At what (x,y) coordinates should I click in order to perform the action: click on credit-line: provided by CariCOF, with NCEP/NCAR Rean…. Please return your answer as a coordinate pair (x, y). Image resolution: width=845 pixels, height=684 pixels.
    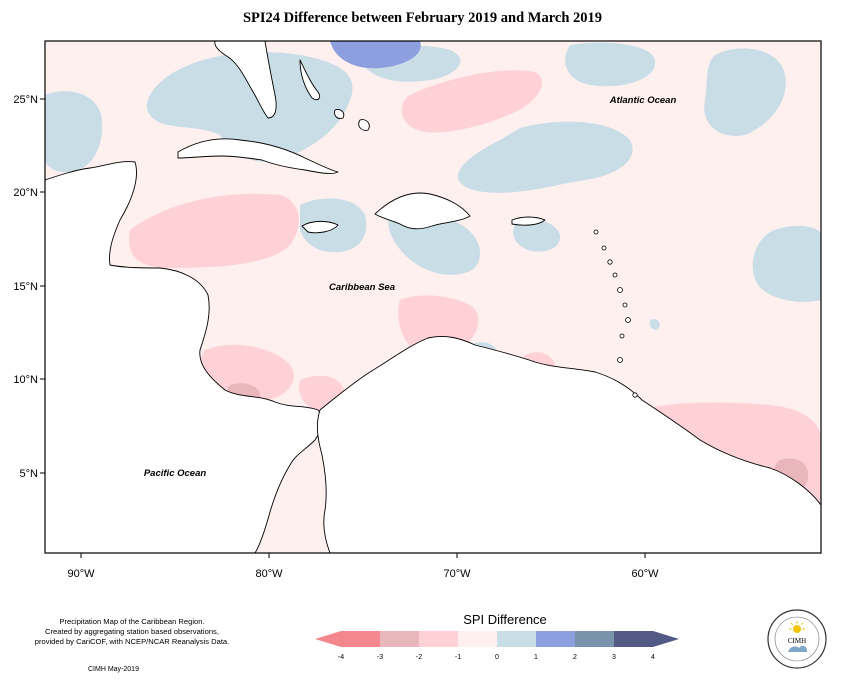
    Looking at the image, I should click on (132, 641).